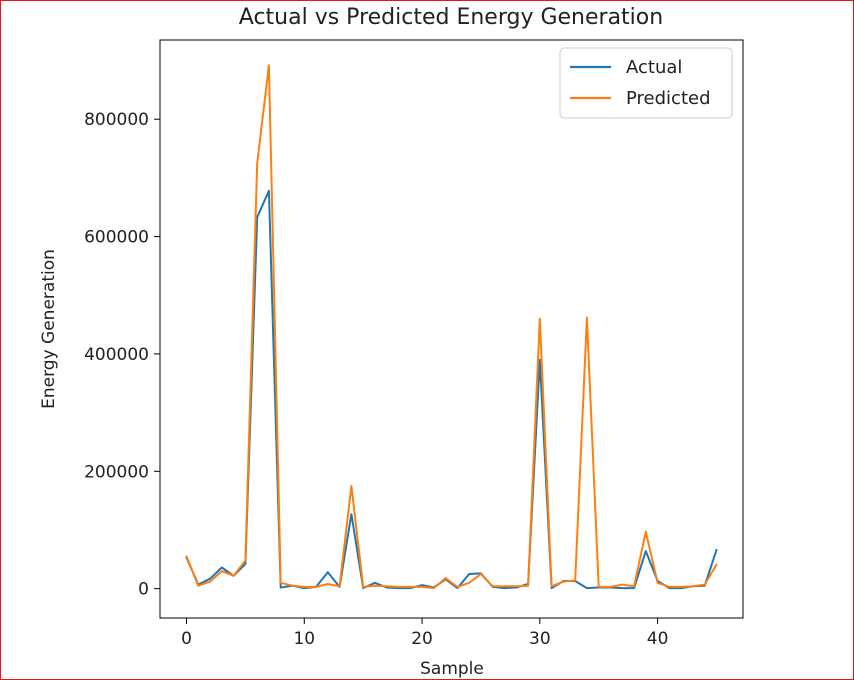 The image size is (854, 680). I want to click on y-tick-label: 200000, so click(116, 472).